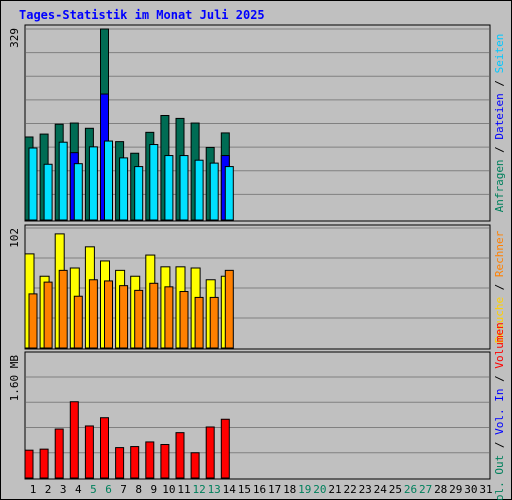 Image resolution: width=512 pixels, height=500 pixels. I want to click on x-tick-day-2: 2, so click(48, 489).